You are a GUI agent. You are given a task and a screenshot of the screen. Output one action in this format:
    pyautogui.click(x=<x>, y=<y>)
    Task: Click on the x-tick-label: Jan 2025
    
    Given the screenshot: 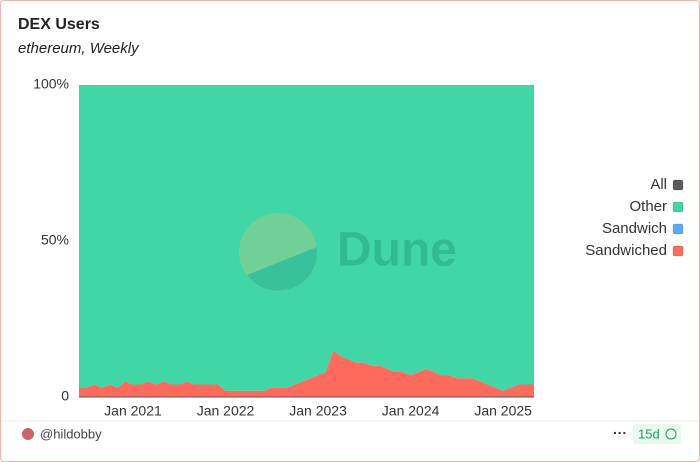 What is the action you would take?
    pyautogui.click(x=503, y=411)
    